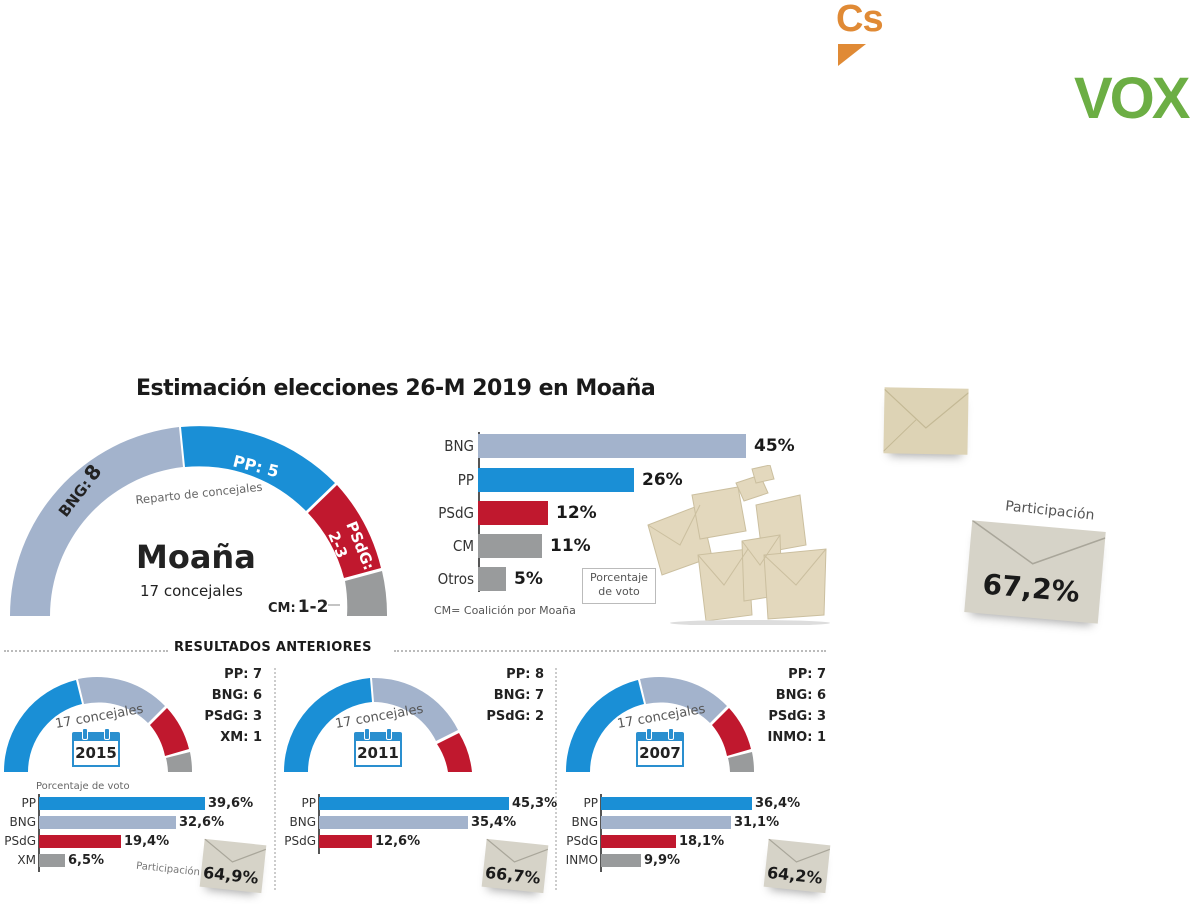  I want to click on bar-value: 32,6%, so click(202, 822).